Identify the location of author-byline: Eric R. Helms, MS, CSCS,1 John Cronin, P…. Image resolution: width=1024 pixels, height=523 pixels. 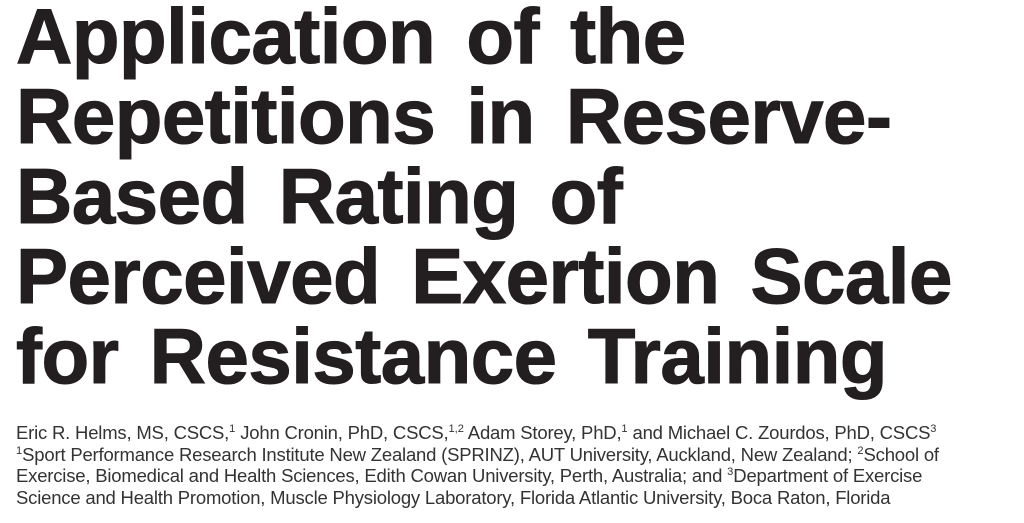
(512, 433).